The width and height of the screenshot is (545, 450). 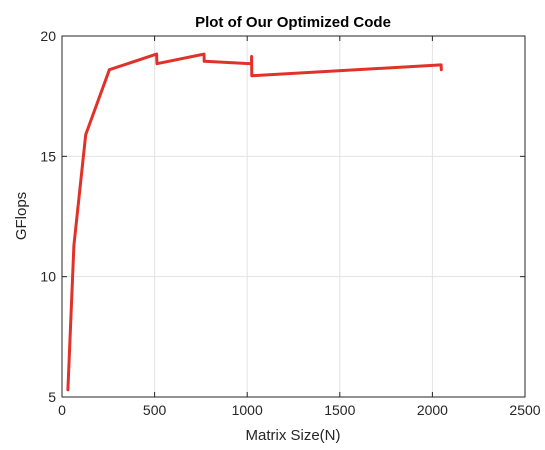 I want to click on y-tick-label: 5, so click(x=52, y=397).